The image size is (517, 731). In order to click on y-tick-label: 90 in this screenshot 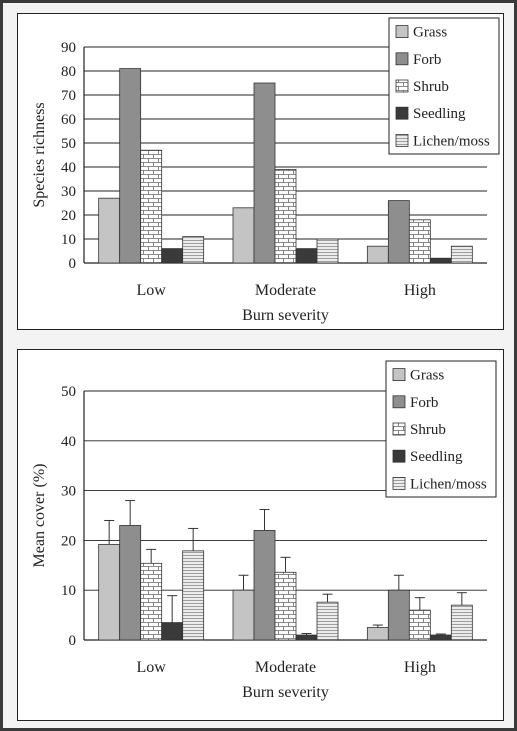, I will do `click(68, 48)`.